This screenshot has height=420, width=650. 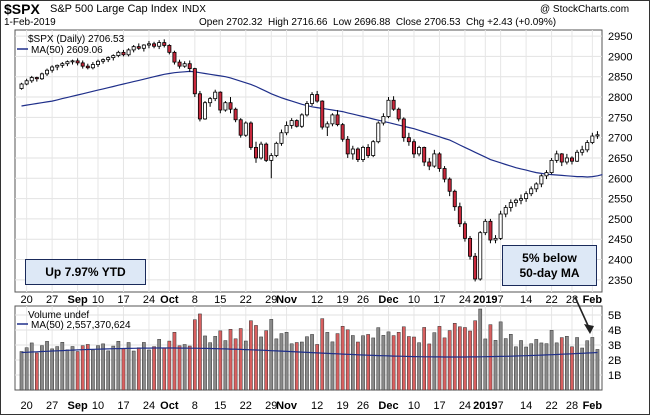 What do you see at coordinates (549, 257) in the screenshot?
I see `ma-annotation-line1: 5% below` at bounding box center [549, 257].